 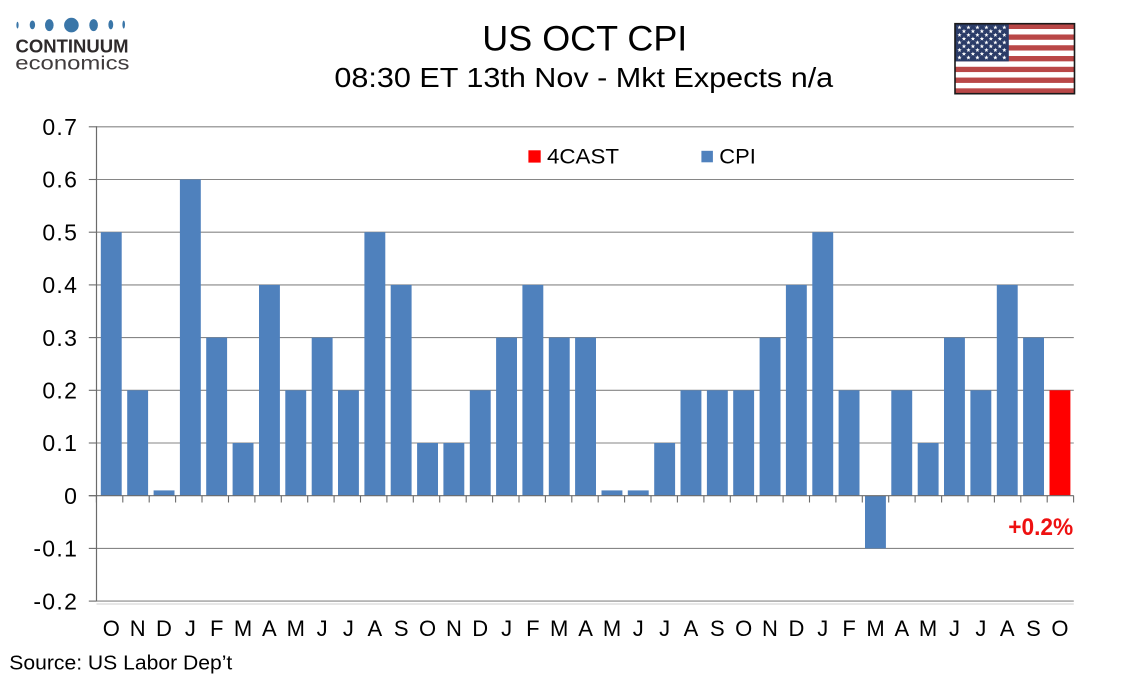 I want to click on svg-text: 0.6, so click(x=60, y=180).